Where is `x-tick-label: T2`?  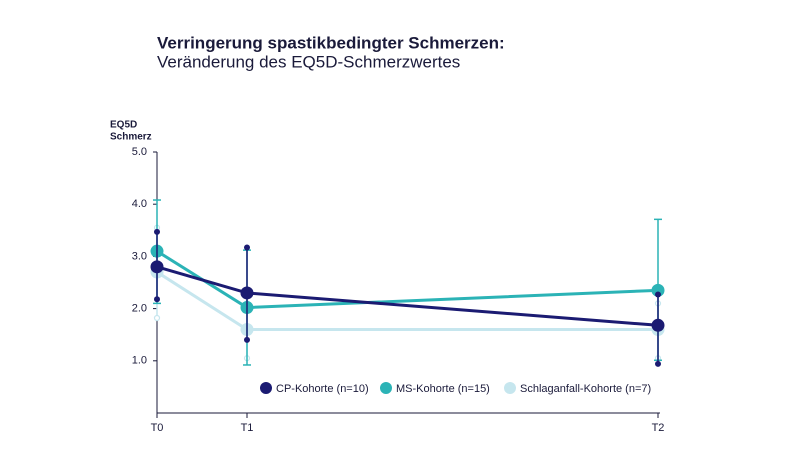 x-tick-label: T2 is located at coordinates (658, 428).